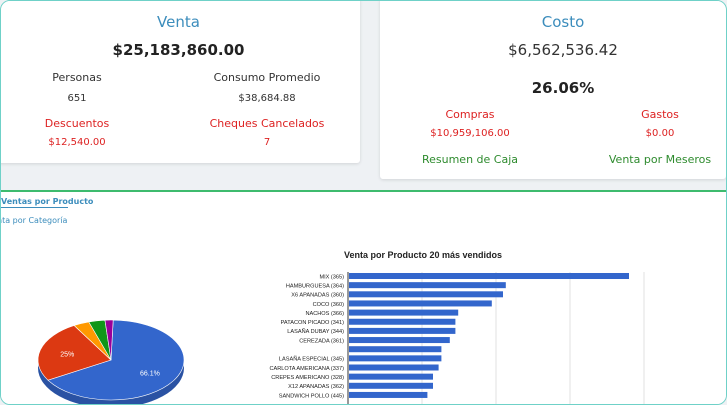 This screenshot has width=727, height=405. What do you see at coordinates (331, 277) in the screenshot?
I see `bar-category-label: MIX (365)` at bounding box center [331, 277].